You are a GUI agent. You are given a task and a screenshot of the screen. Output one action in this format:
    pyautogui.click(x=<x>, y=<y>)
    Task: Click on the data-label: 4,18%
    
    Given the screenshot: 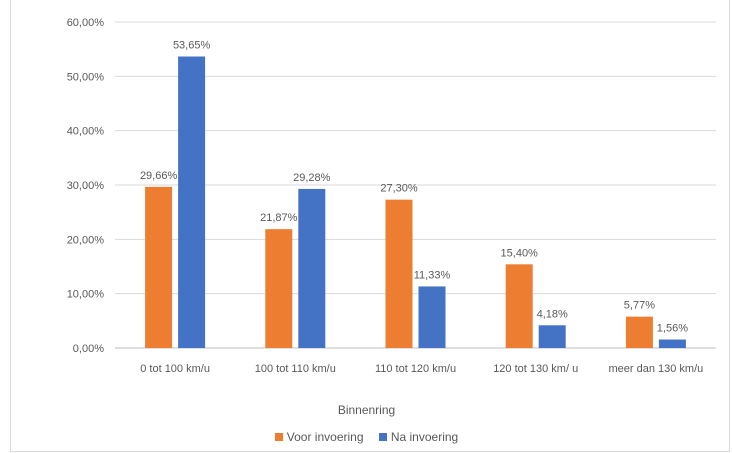 What is the action you would take?
    pyautogui.click(x=552, y=314)
    